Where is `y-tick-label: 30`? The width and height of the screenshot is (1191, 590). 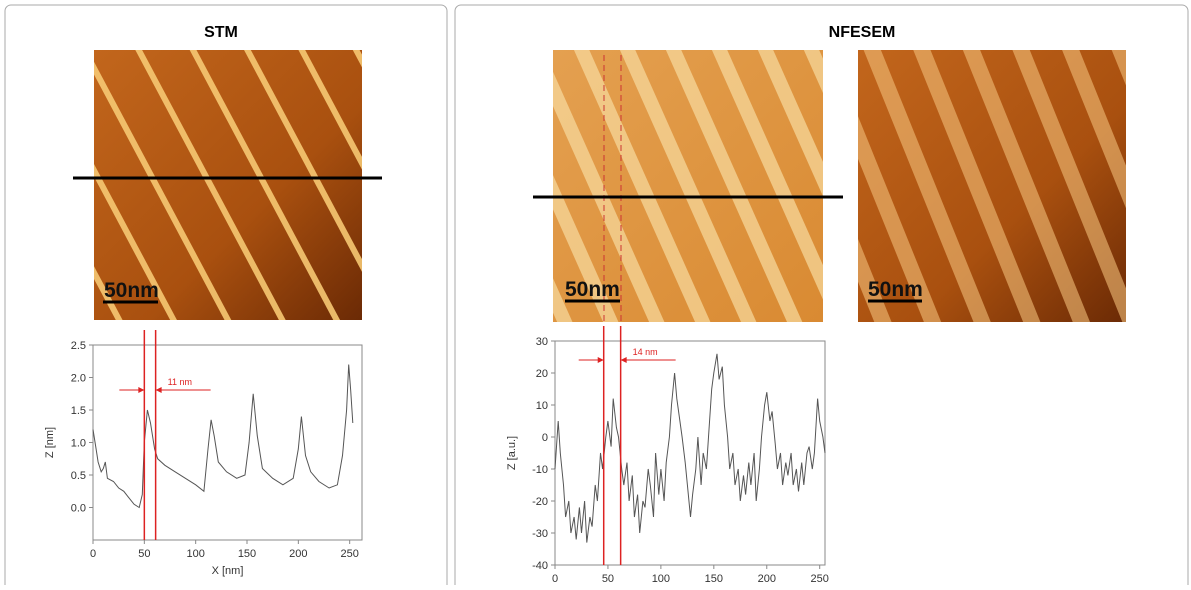
y-tick-label: 30 is located at coordinates (542, 342).